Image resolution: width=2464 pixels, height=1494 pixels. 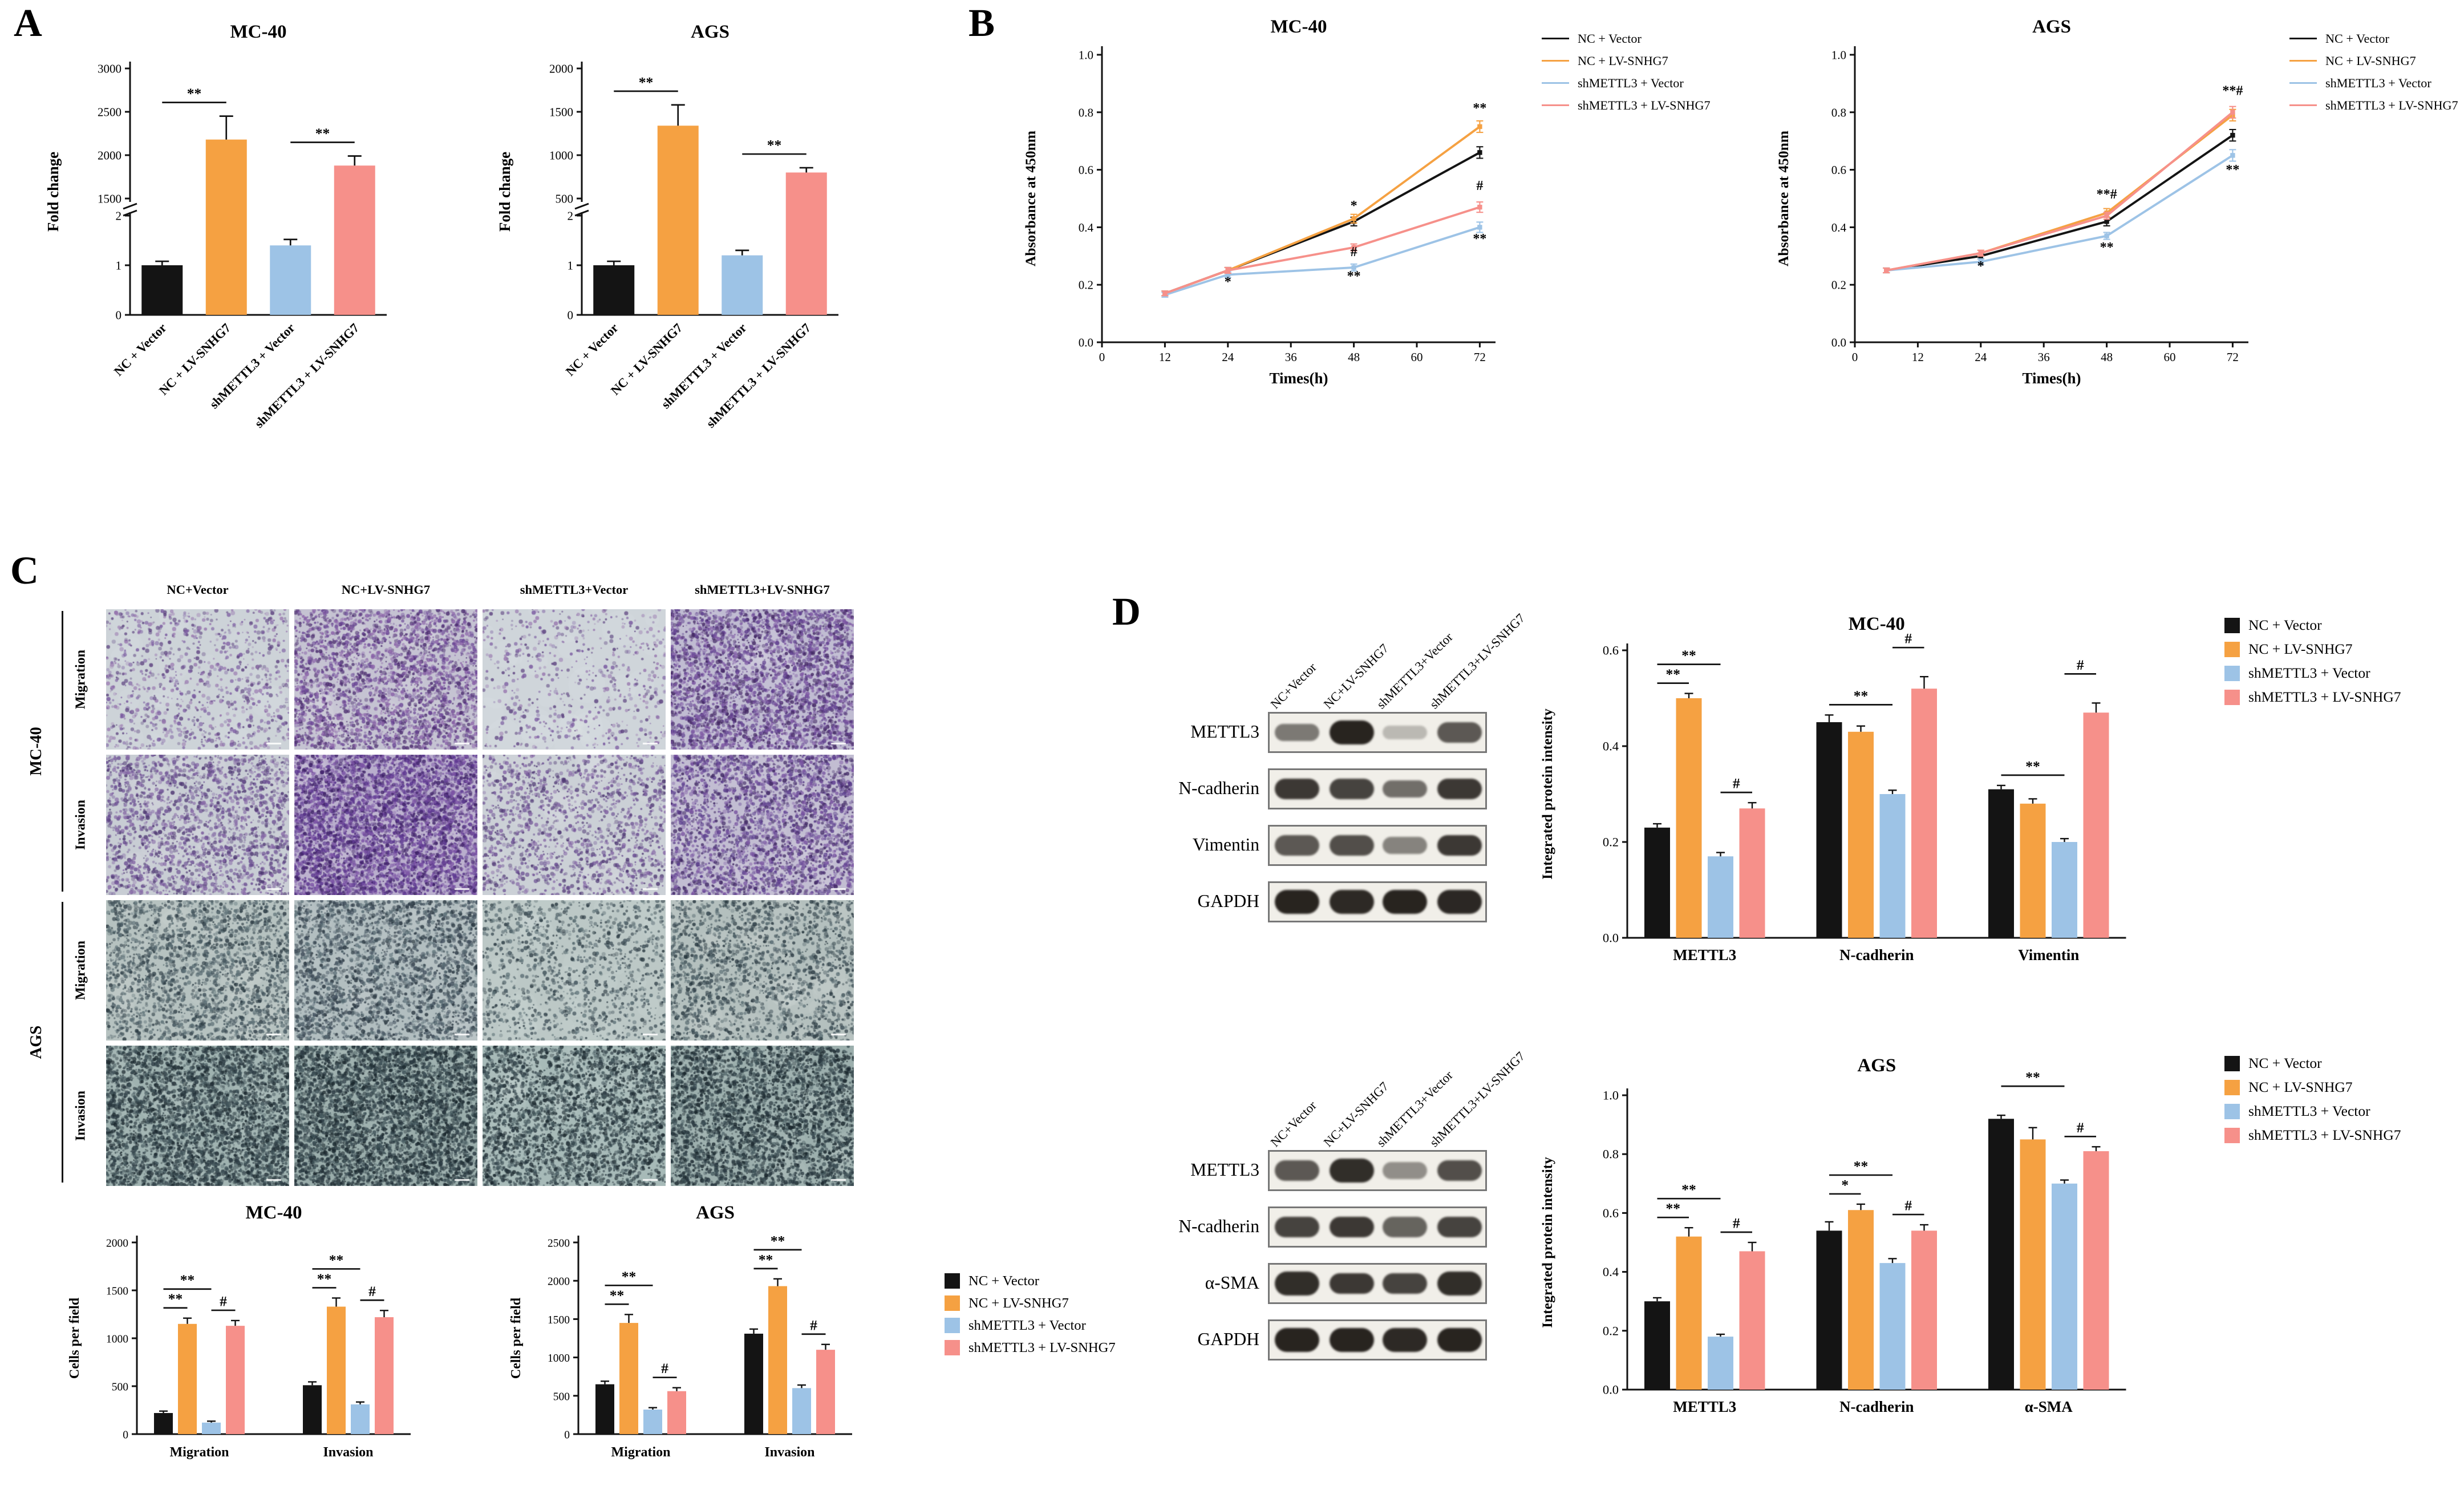 I want to click on legend-item: NC + LV-SNHG7, so click(x=2373, y=60).